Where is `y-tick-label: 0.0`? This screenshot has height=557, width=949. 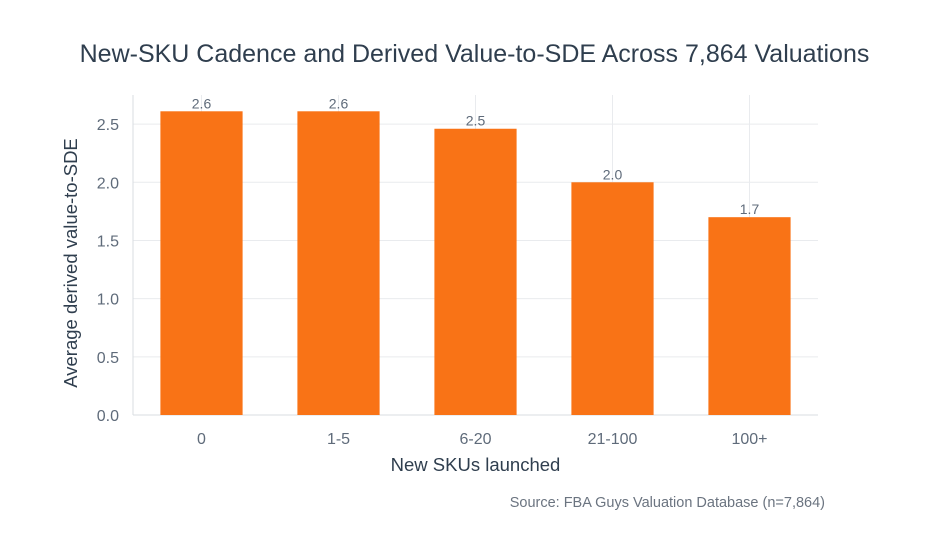
y-tick-label: 0.0 is located at coordinates (108, 416).